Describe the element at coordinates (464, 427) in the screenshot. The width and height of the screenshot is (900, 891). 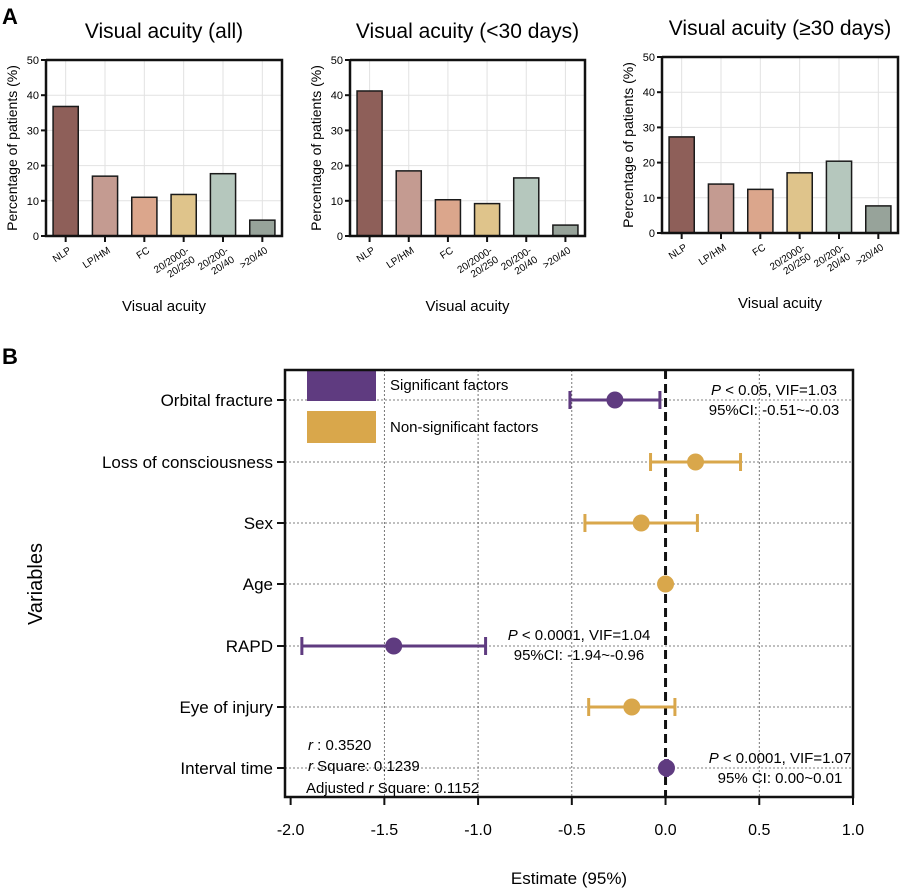
I see `legend-label: Non-significant factors` at that location.